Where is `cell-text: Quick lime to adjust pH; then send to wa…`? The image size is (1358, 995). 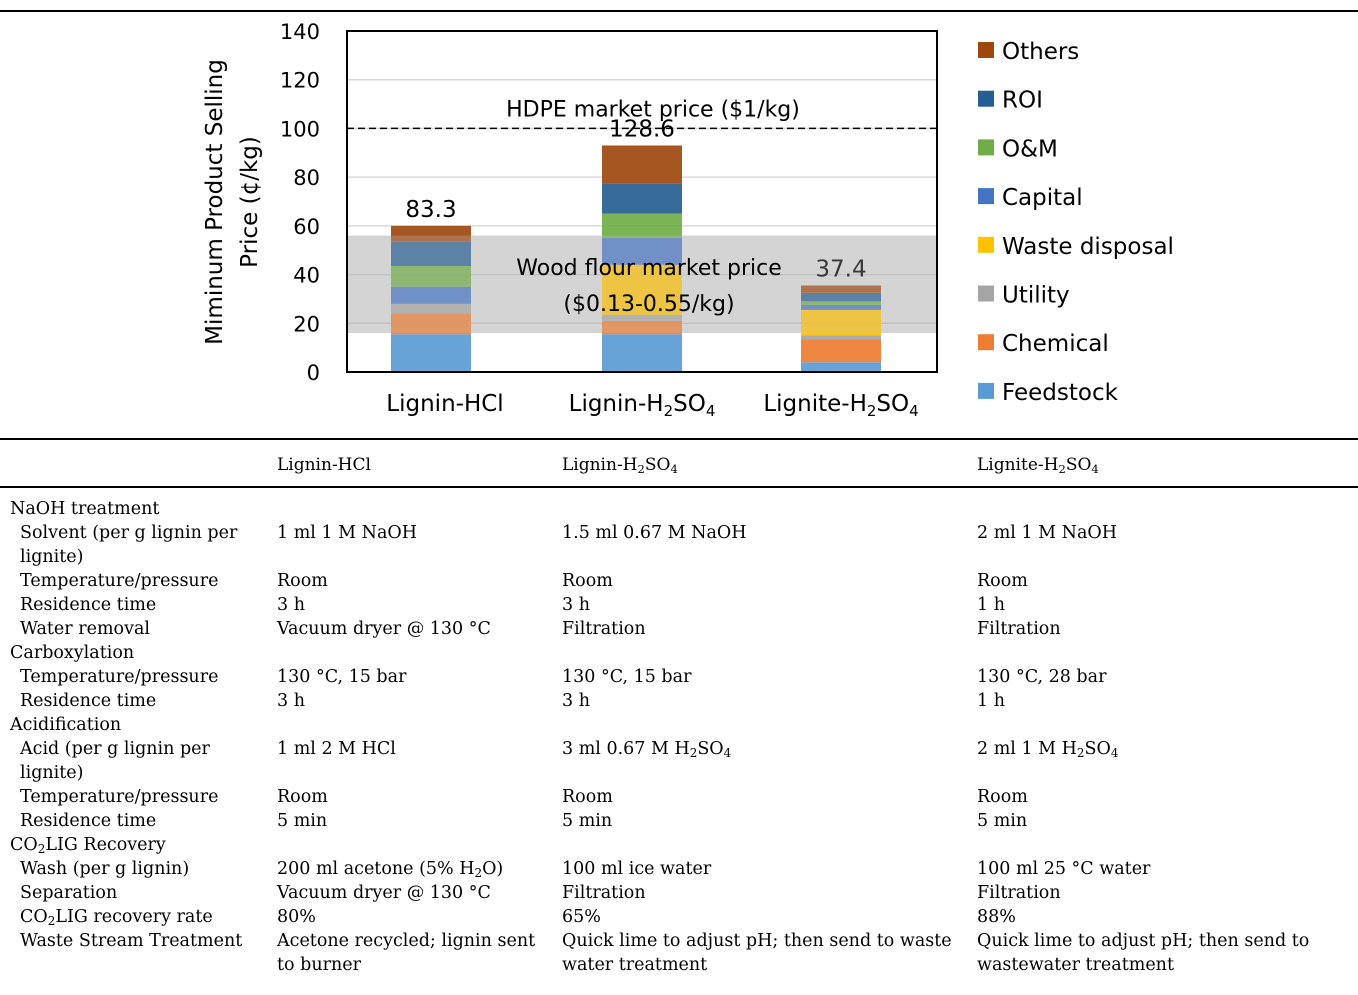 cell-text: Quick lime to adjust pH; then send to wa… is located at coordinates (1143, 953).